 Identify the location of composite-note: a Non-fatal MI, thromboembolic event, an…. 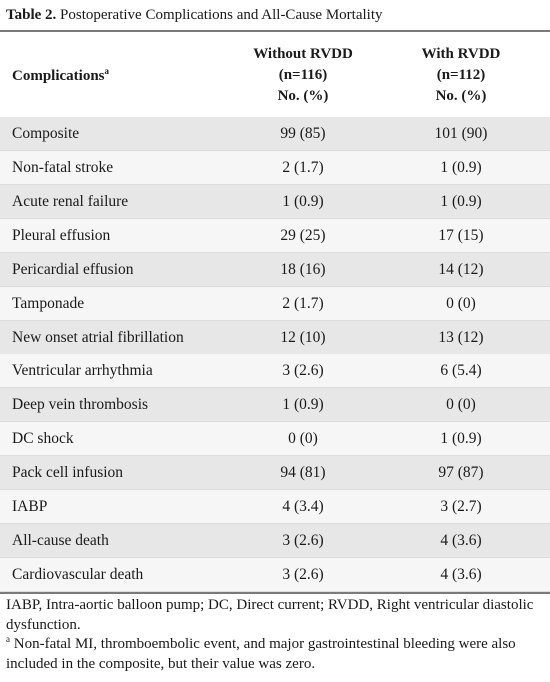
(277, 654).